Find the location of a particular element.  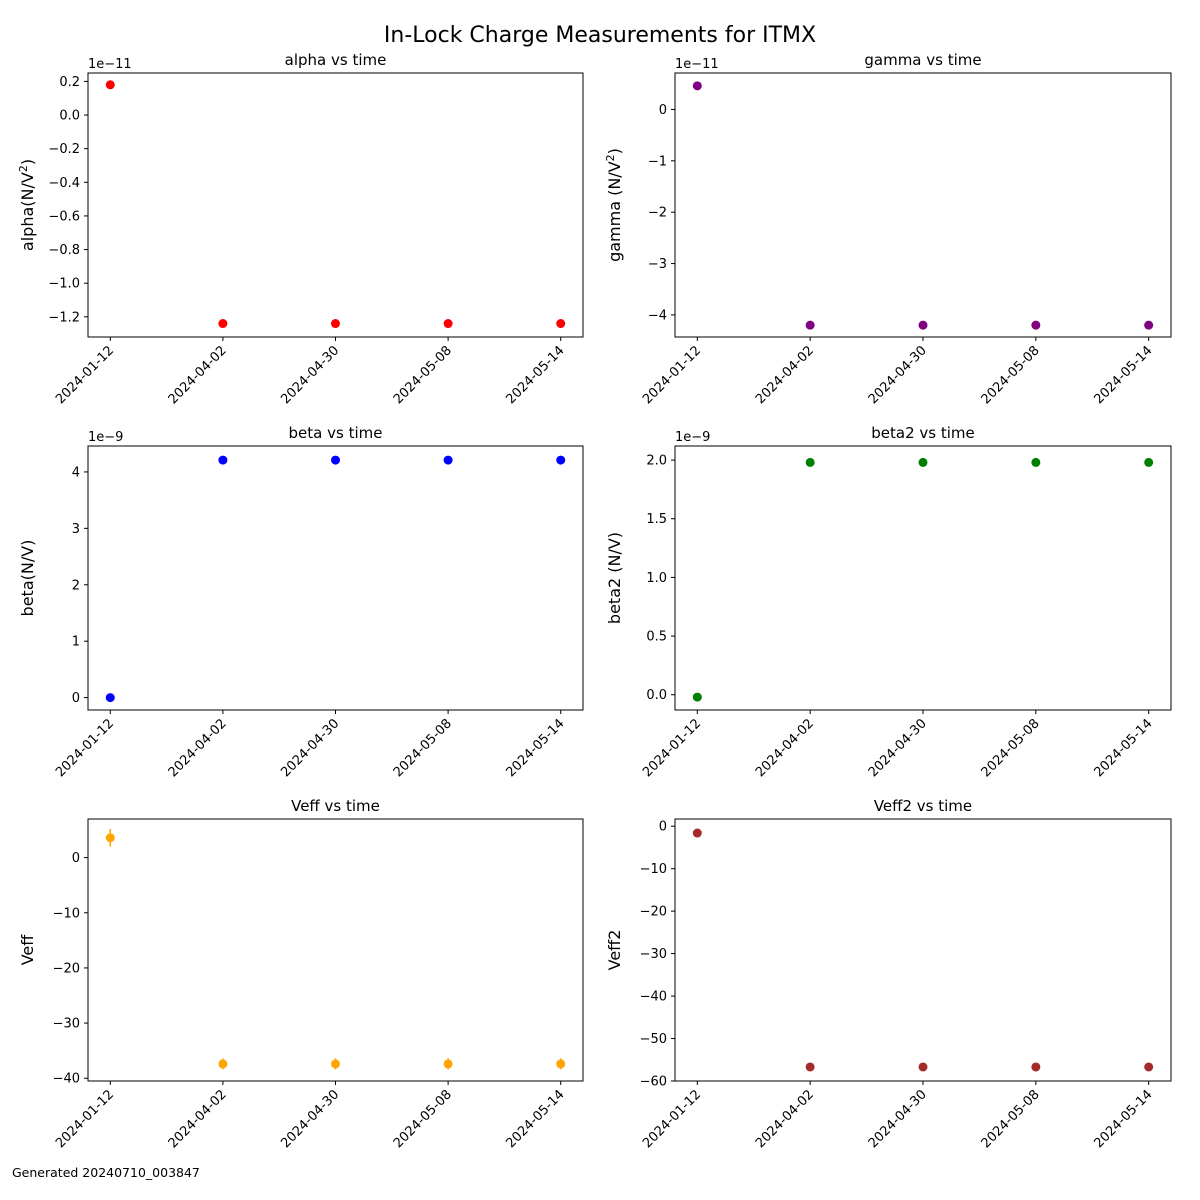

y-axis-label: Veff is located at coordinates (27, 950).